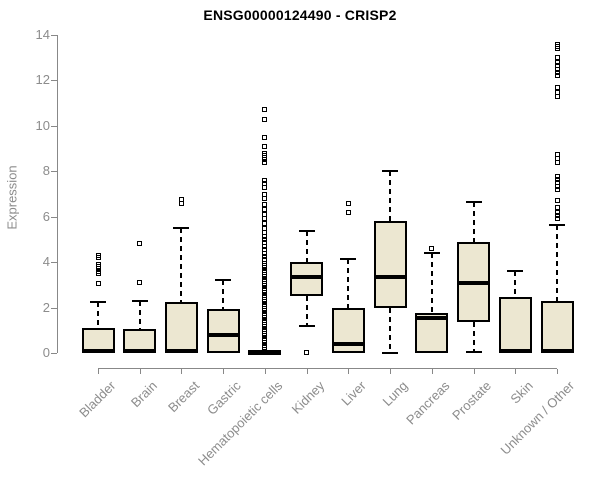  What do you see at coordinates (515, 325) in the screenshot?
I see `box-skin` at bounding box center [515, 325].